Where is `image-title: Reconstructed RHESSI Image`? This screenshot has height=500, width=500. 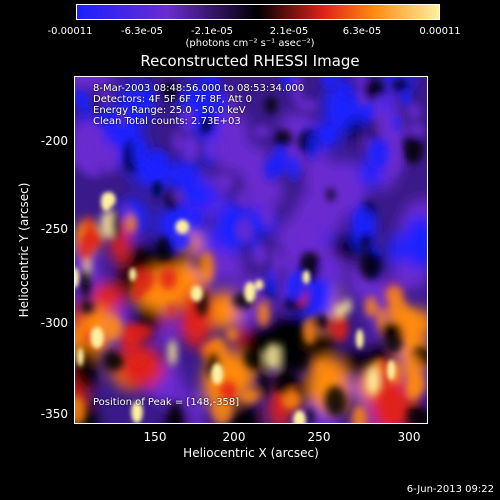
image-title: Reconstructed RHESSI Image is located at coordinates (250, 61).